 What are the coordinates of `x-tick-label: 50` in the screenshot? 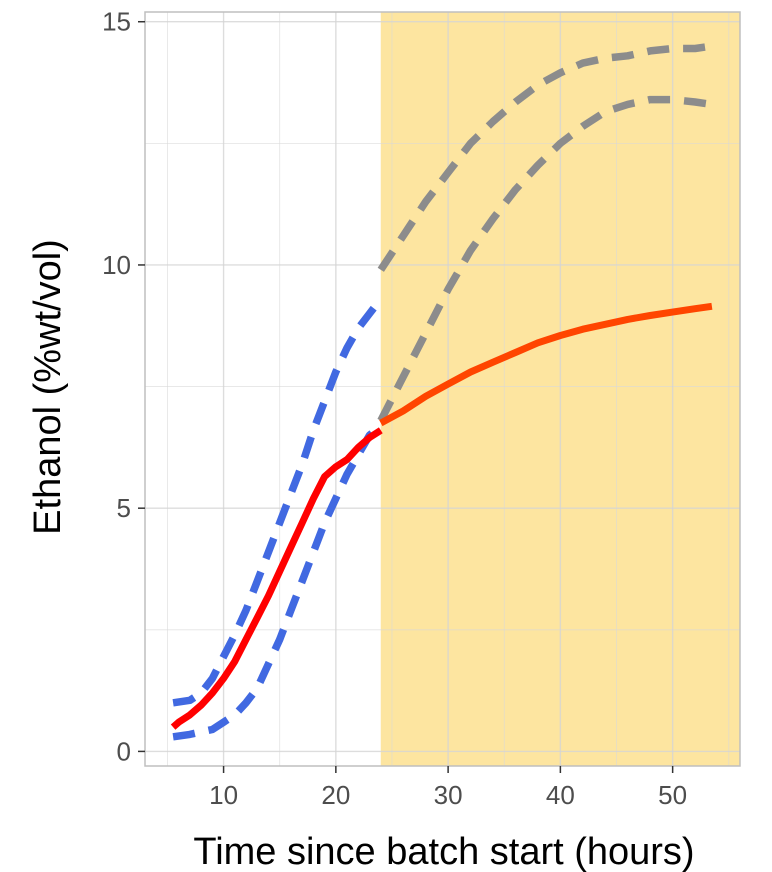 It's located at (672, 795).